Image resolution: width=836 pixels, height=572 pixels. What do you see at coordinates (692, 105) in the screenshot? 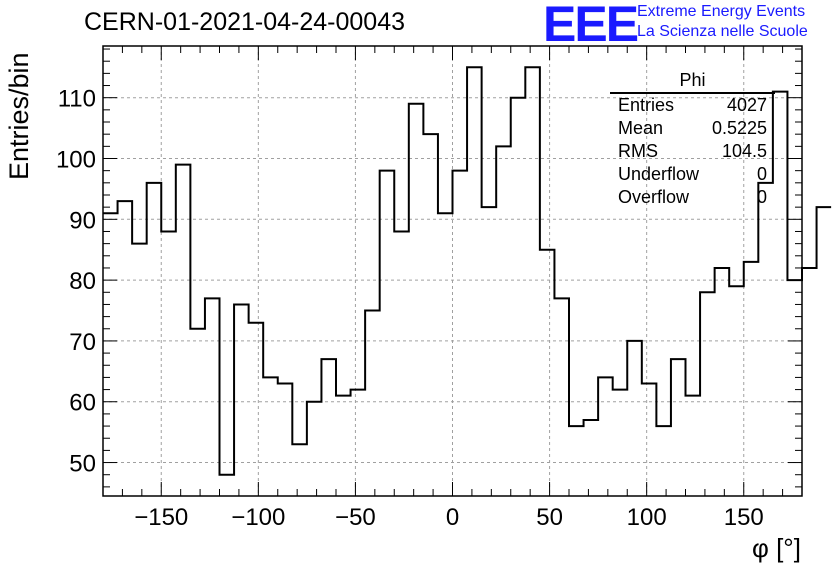
I see `stats-row-entries: Entries 4027` at bounding box center [692, 105].